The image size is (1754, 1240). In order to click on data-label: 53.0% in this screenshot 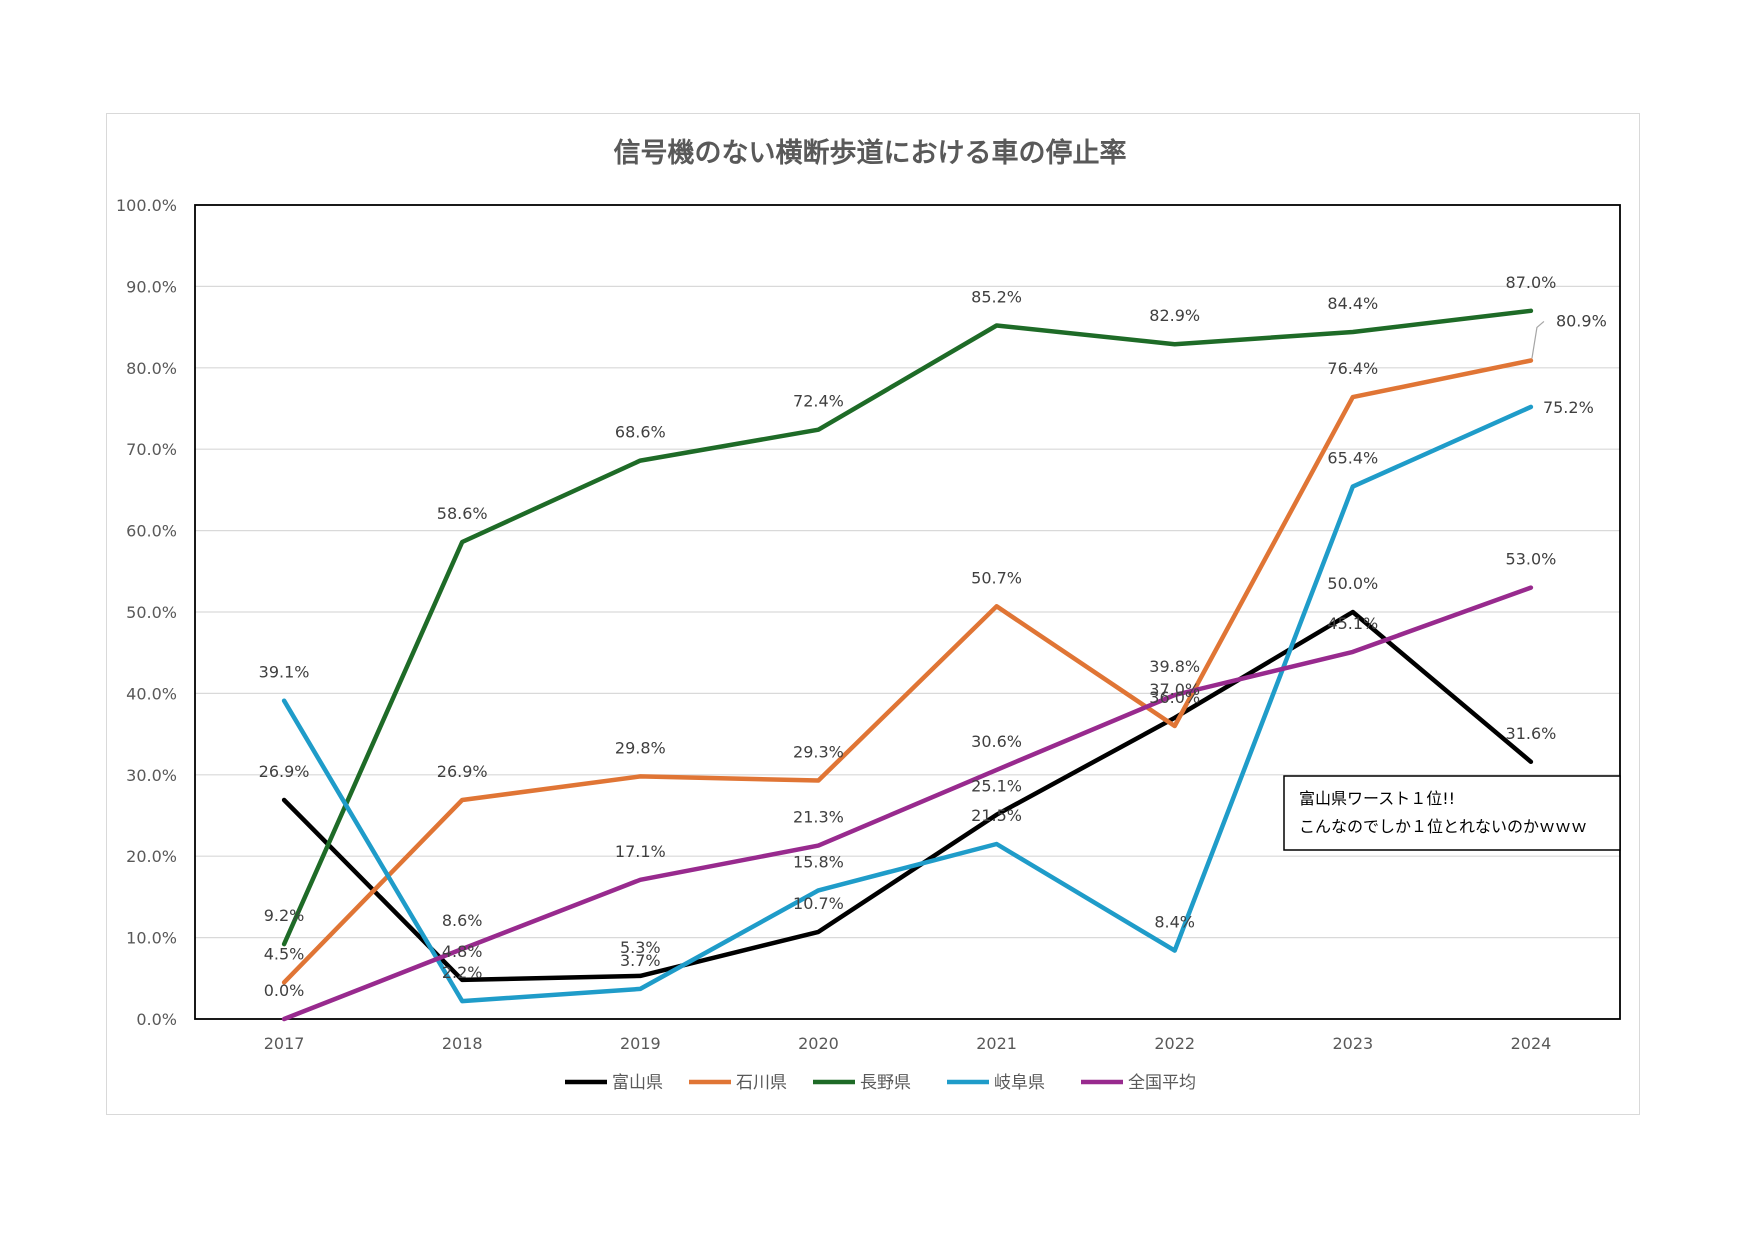, I will do `click(1531, 559)`.